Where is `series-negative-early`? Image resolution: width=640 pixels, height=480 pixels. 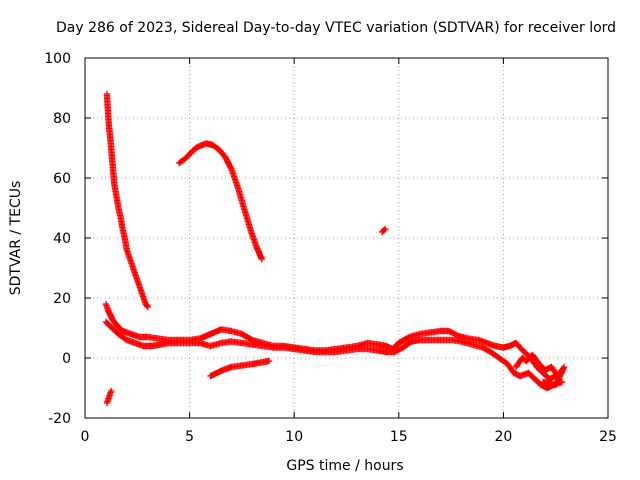 series-negative-early is located at coordinates (109, 397).